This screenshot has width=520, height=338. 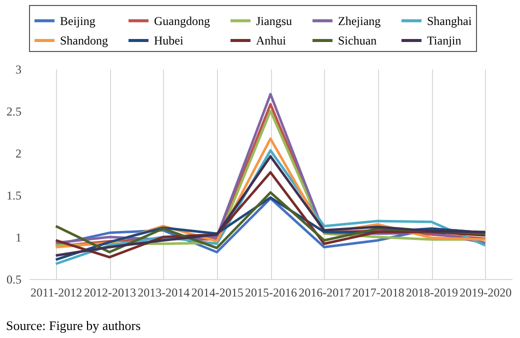 What do you see at coordinates (73, 325) in the screenshot?
I see `source-note: Source: Figure by authors` at bounding box center [73, 325].